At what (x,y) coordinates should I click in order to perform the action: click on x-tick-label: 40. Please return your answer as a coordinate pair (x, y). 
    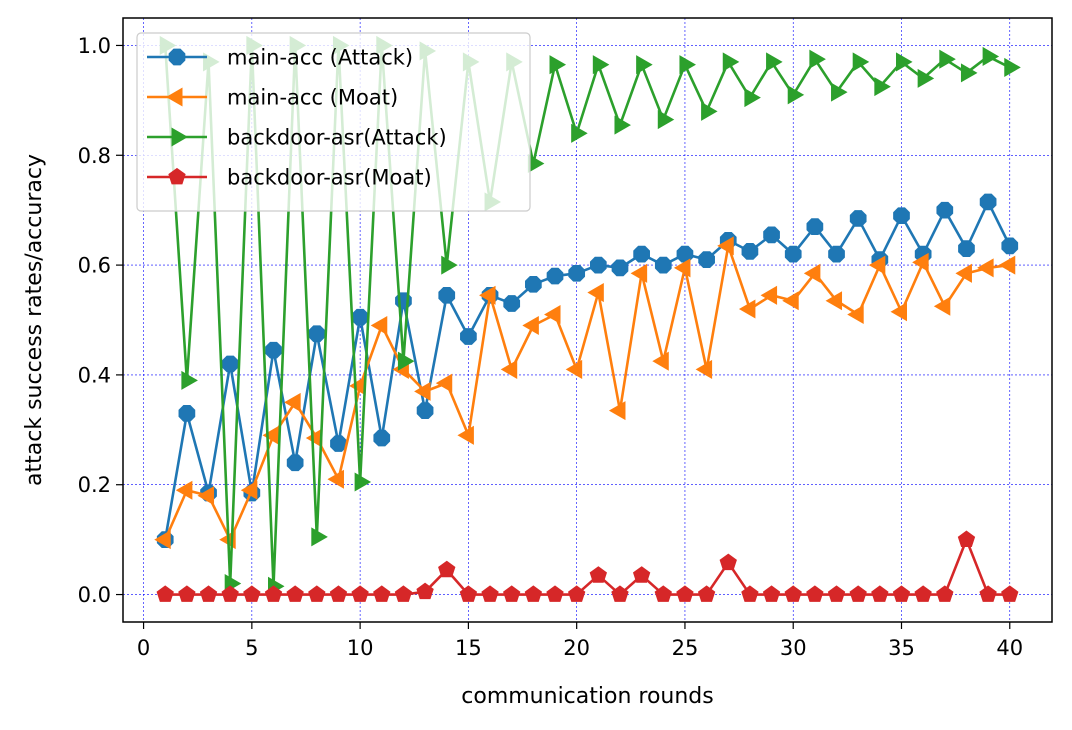
    Looking at the image, I should click on (1009, 648).